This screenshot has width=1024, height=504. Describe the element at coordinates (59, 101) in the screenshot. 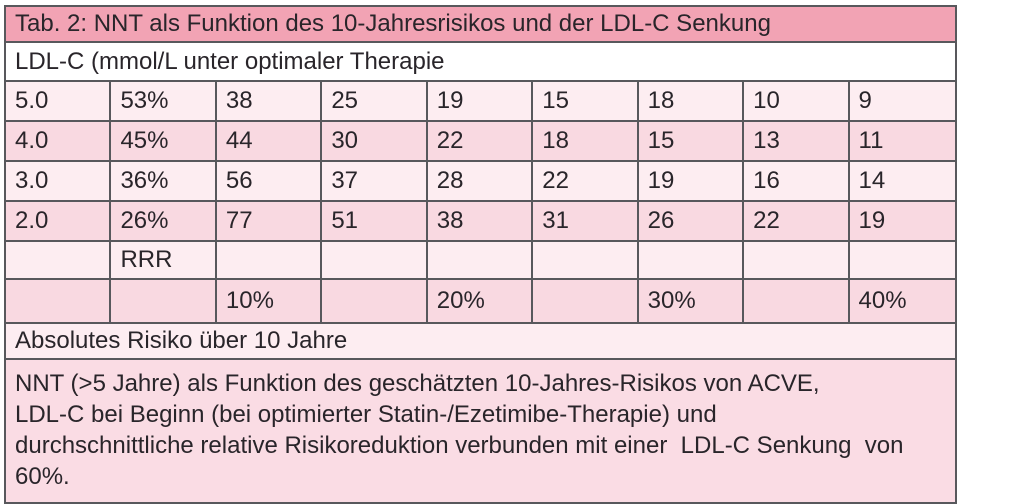

I see `table-cell: 5.0` at that location.